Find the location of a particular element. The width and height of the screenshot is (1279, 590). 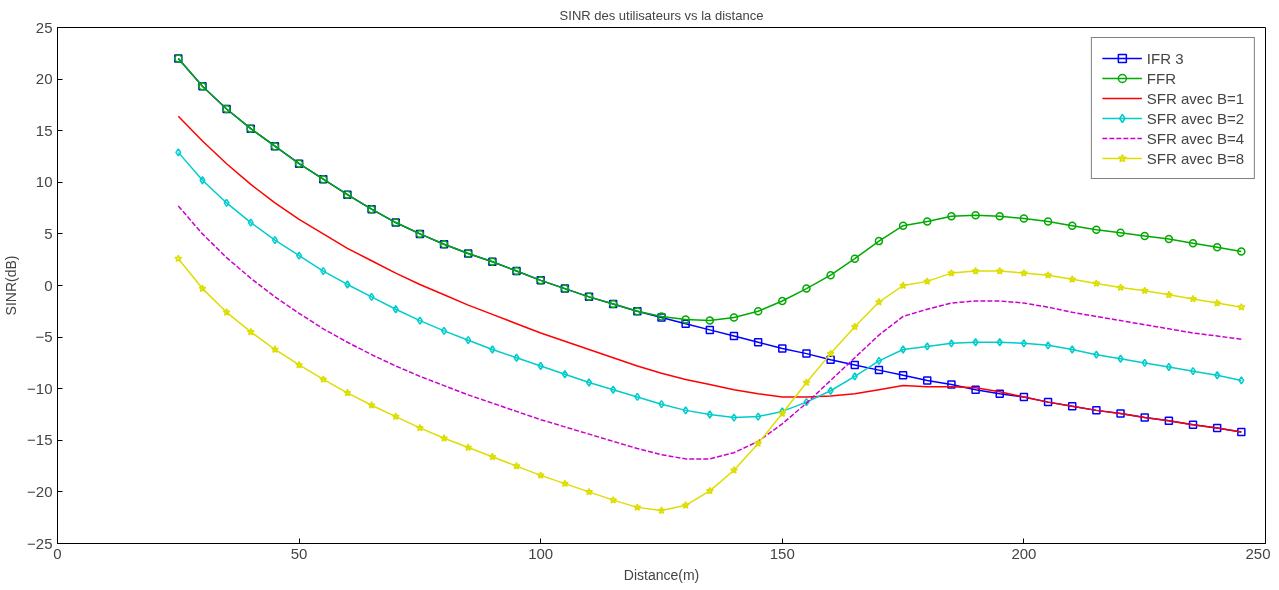

y-tick-label: −10 is located at coordinates (40, 388).